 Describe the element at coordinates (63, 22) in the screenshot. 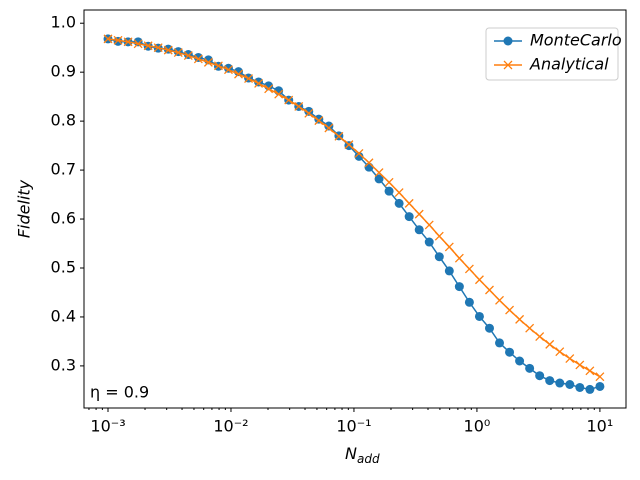

I see `y-tick-label: 1.0` at that location.